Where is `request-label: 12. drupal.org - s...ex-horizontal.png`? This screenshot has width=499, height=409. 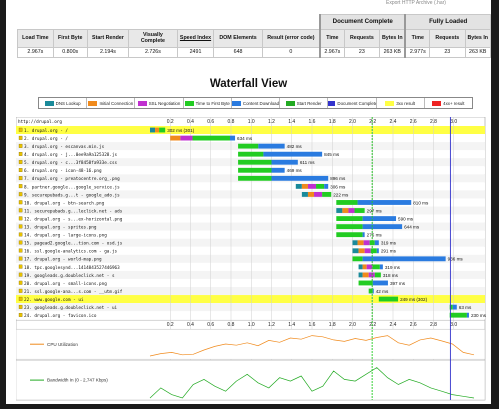
request-label: 12. drupal.org - s...ex-horizontal.png is located at coordinates (73, 219).